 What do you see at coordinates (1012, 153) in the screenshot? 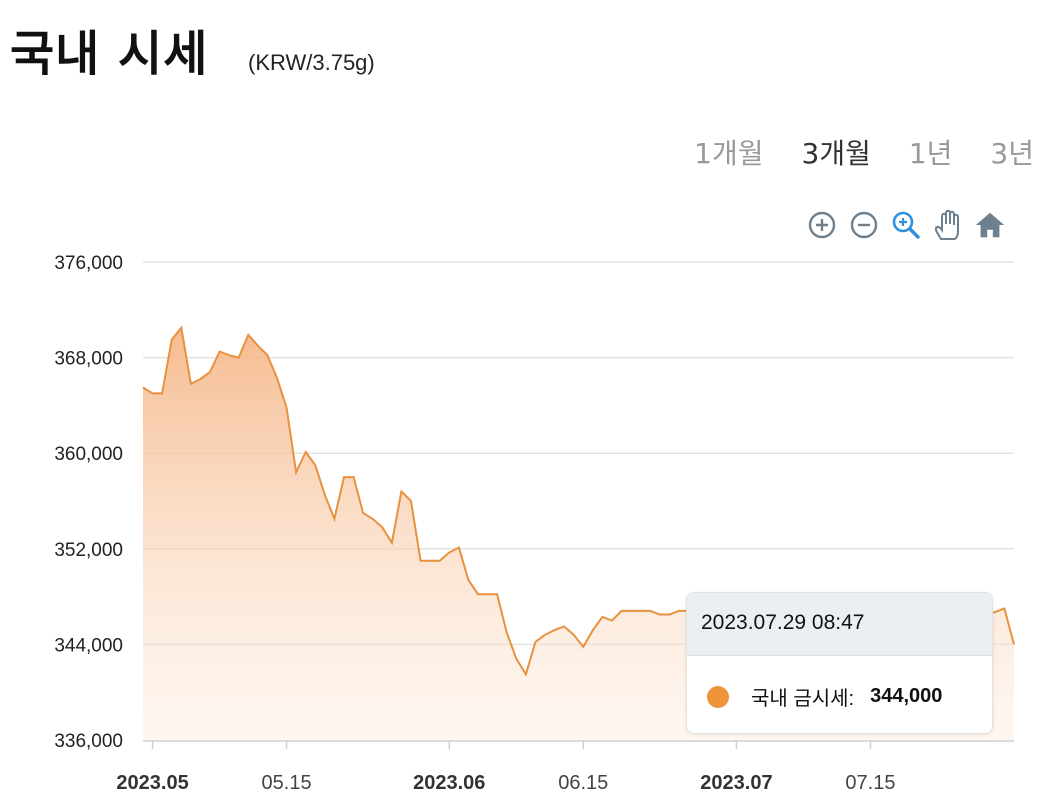
I see `period-3y: 3년` at bounding box center [1012, 153].